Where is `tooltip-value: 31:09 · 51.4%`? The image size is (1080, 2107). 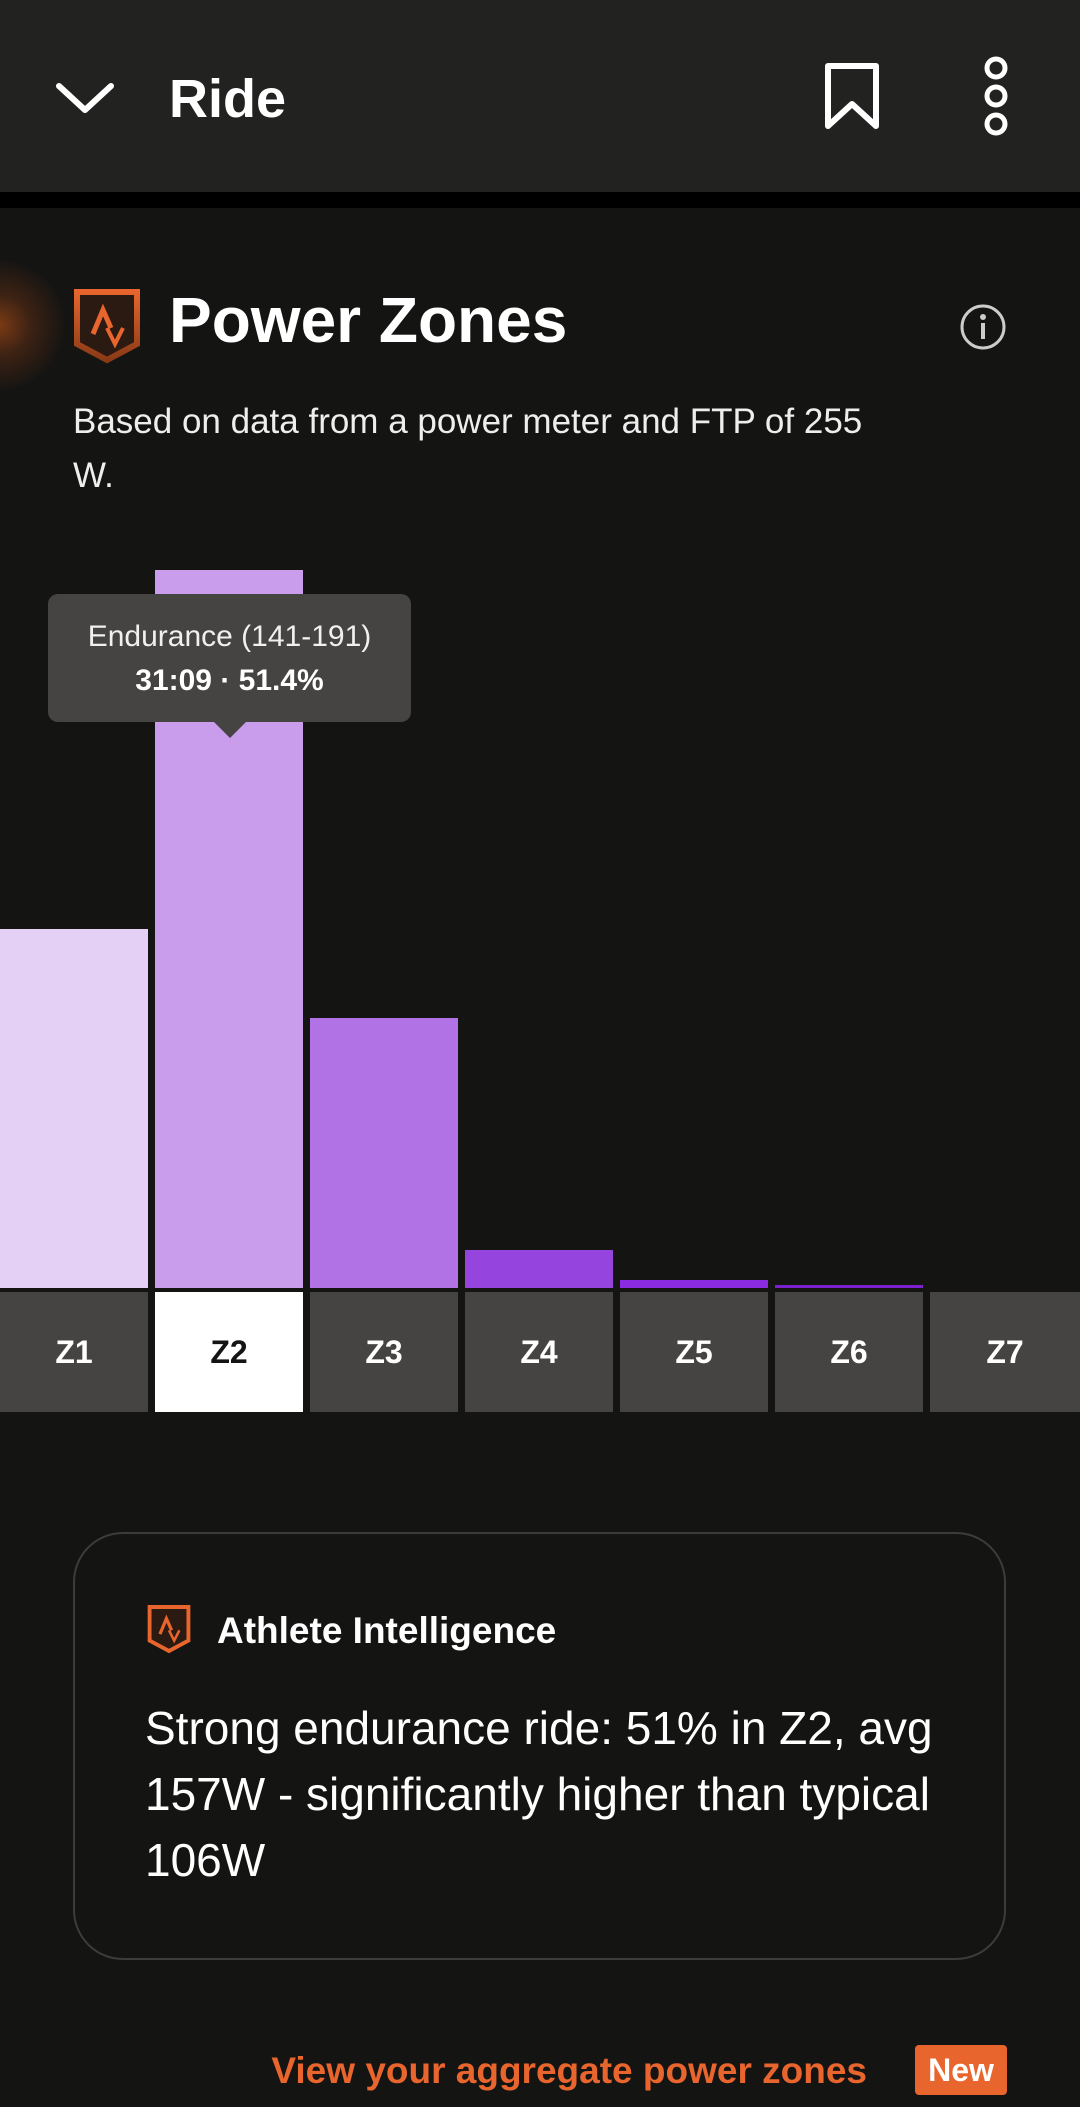 tooltip-value: 31:09 · 51.4% is located at coordinates (229, 680).